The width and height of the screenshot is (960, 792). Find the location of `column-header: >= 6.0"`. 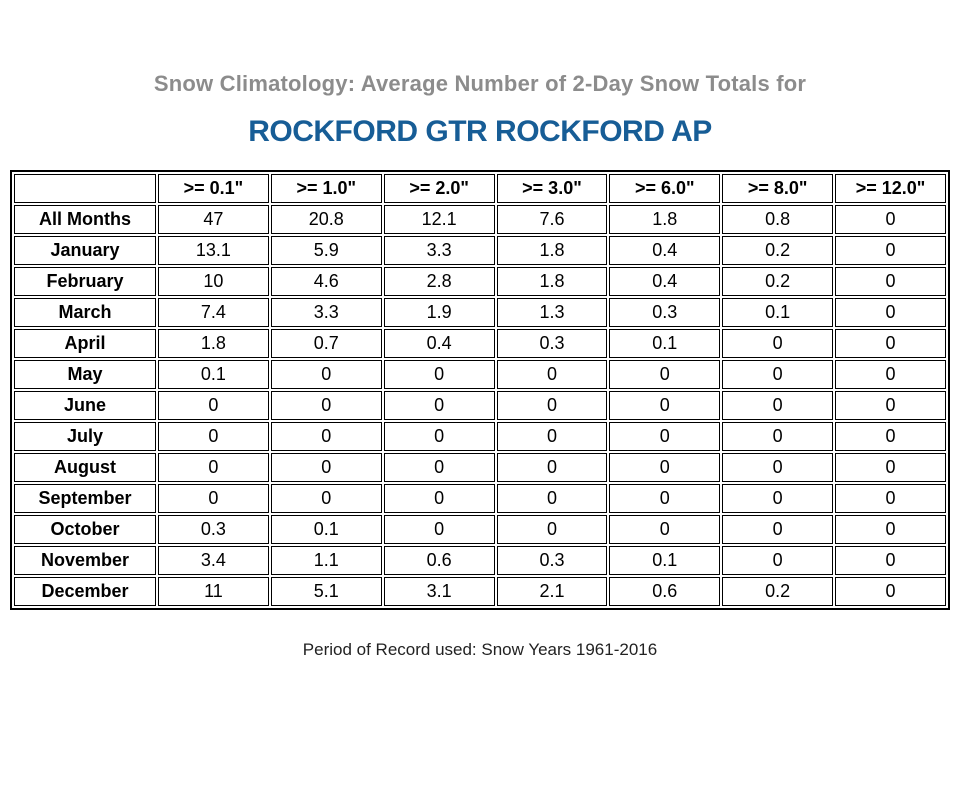

column-header: >= 6.0" is located at coordinates (665, 188).